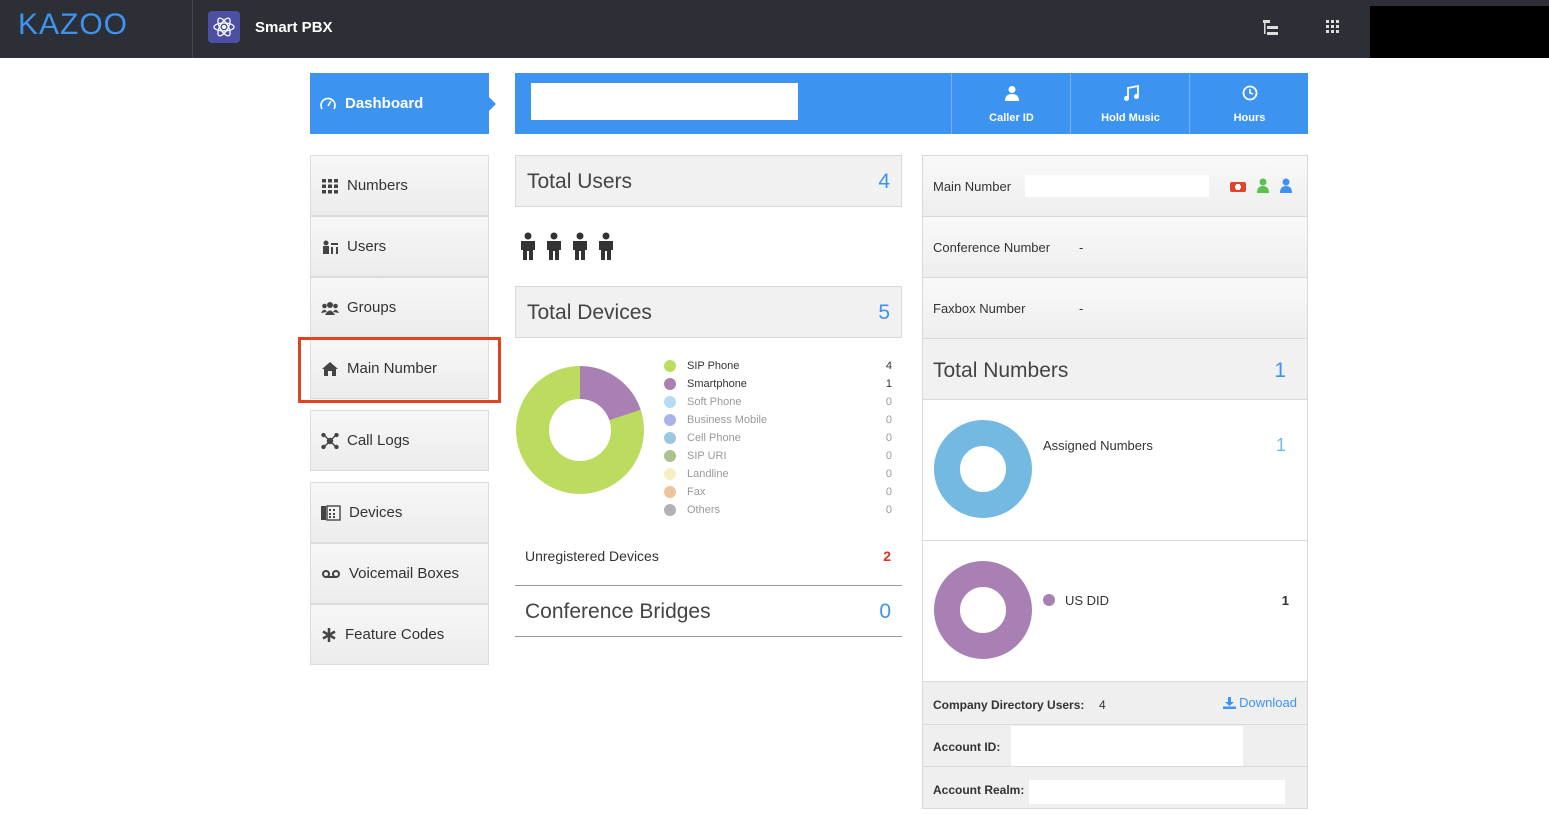 The width and height of the screenshot is (1549, 814). Describe the element at coordinates (1248, 103) in the screenshot. I see `toolbar-button: Hours` at that location.